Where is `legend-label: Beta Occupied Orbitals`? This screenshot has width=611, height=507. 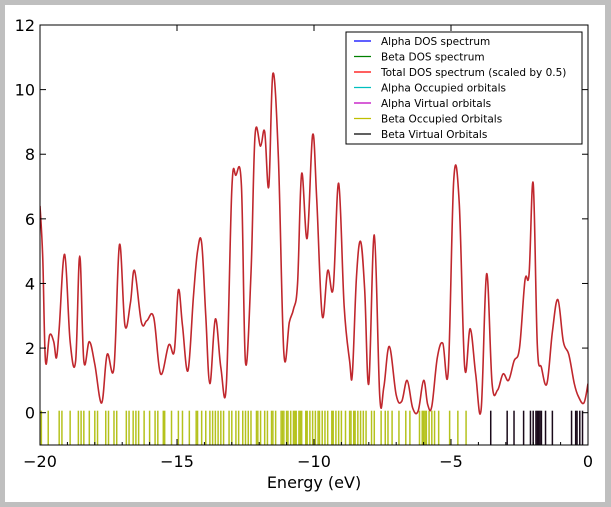 legend-label: Beta Occupied Orbitals is located at coordinates (441, 120).